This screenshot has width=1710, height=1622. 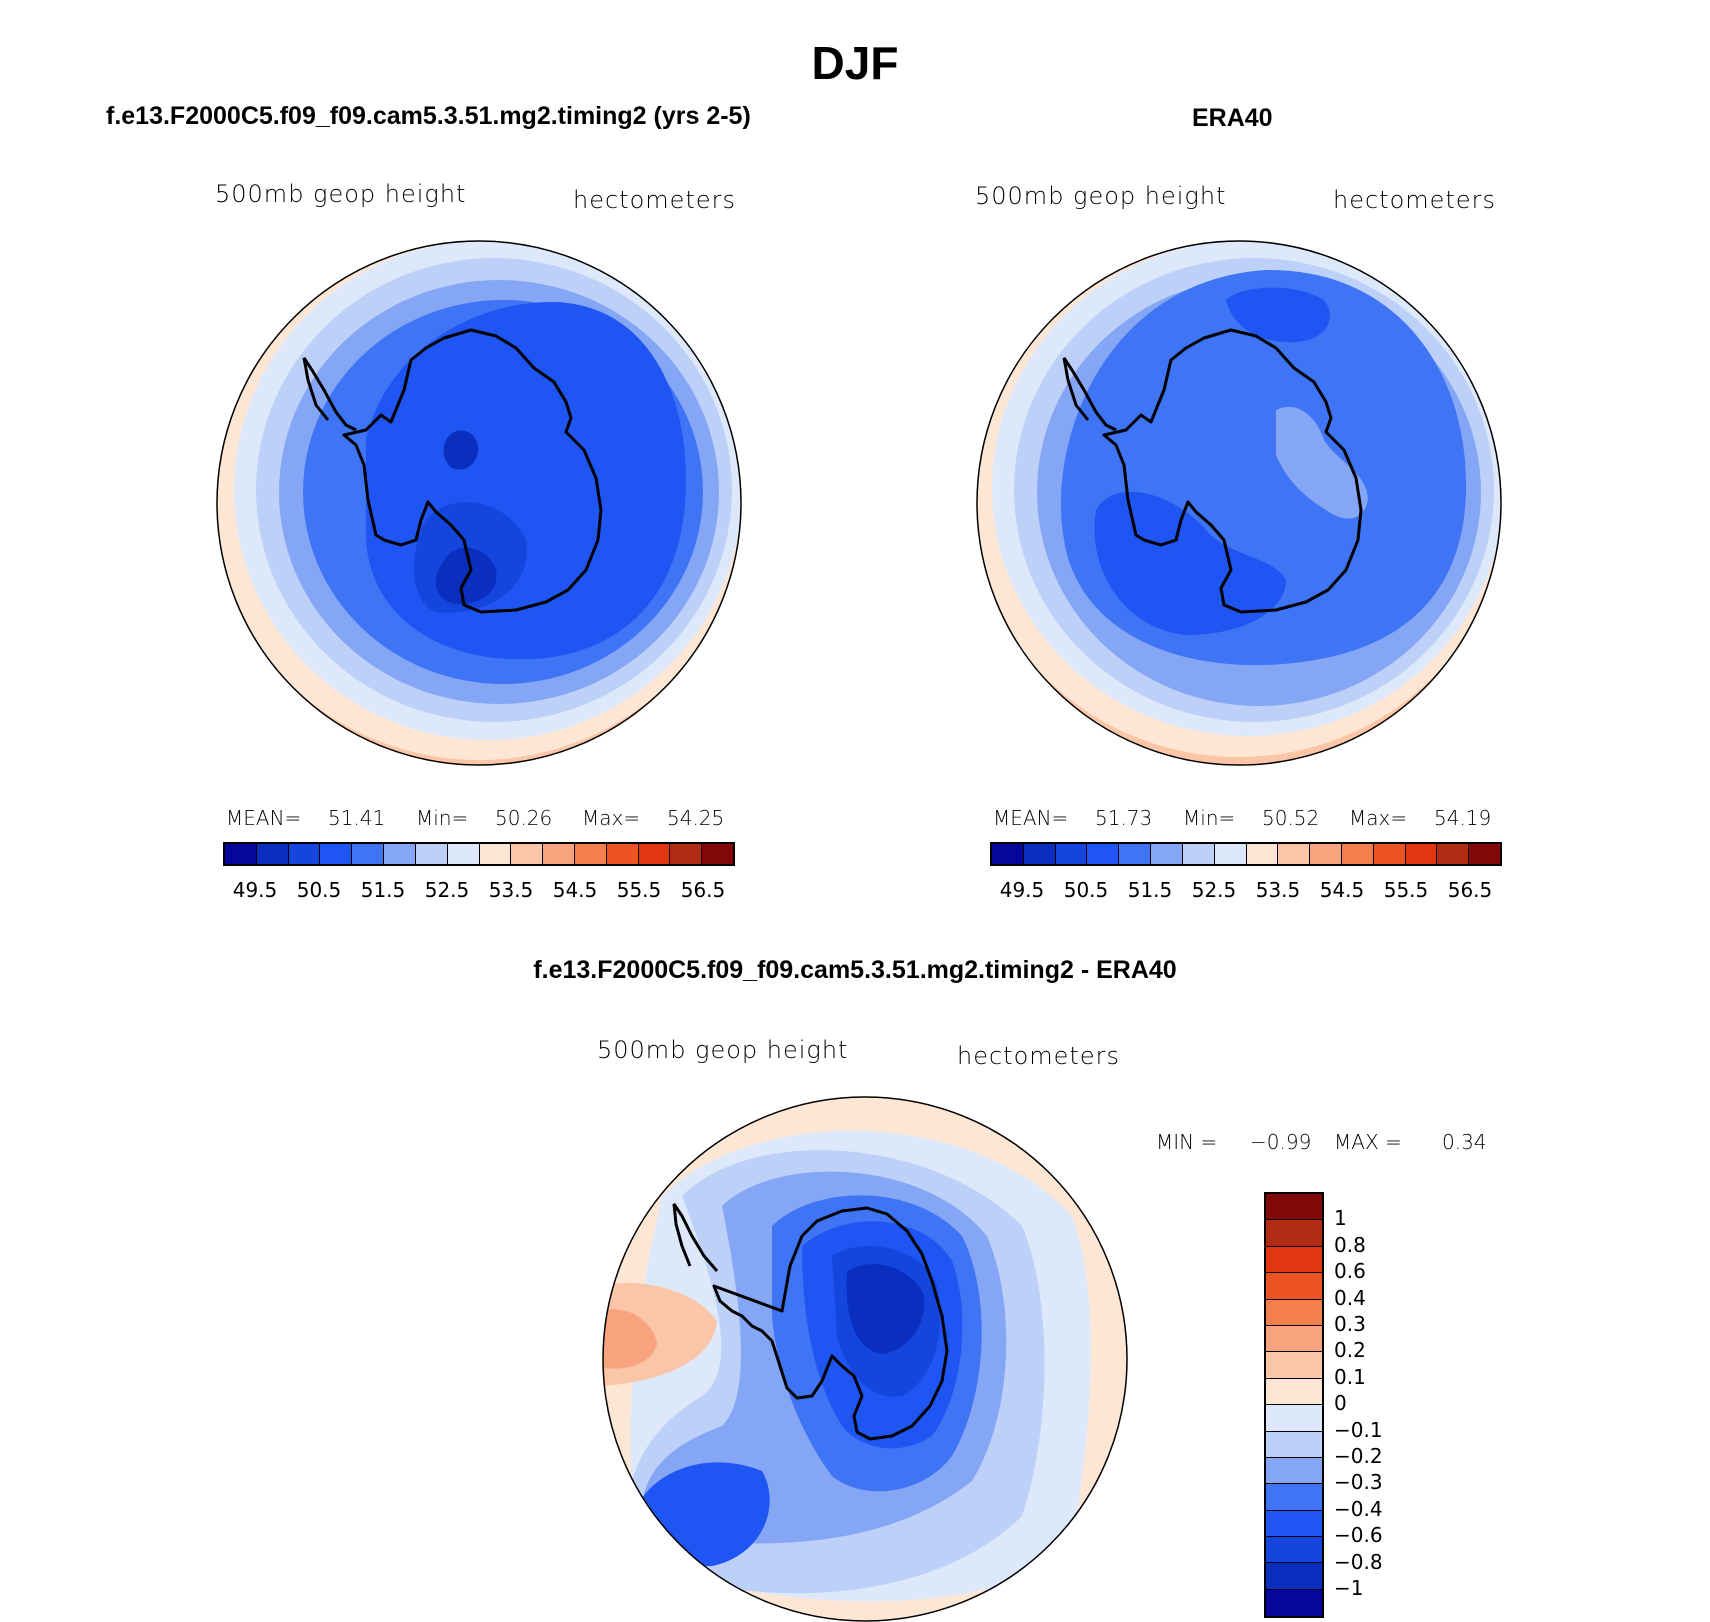 I want to click on panel1-map, so click(x=479, y=503).